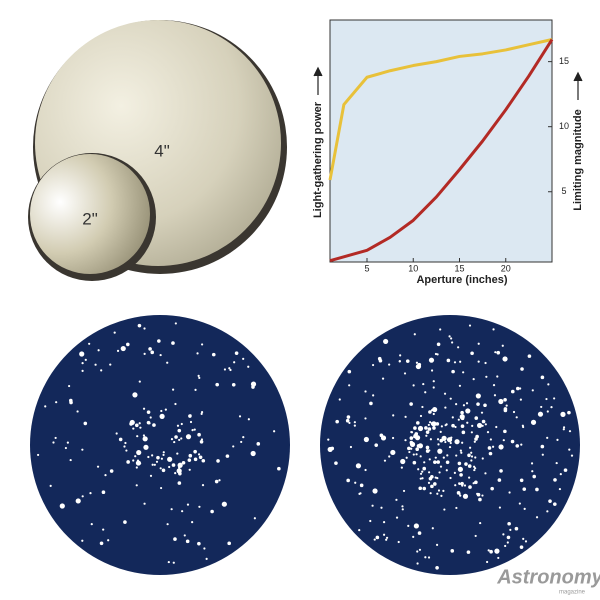 Image resolution: width=600 pixels, height=600 pixels. I want to click on line-series, so click(440, 109).